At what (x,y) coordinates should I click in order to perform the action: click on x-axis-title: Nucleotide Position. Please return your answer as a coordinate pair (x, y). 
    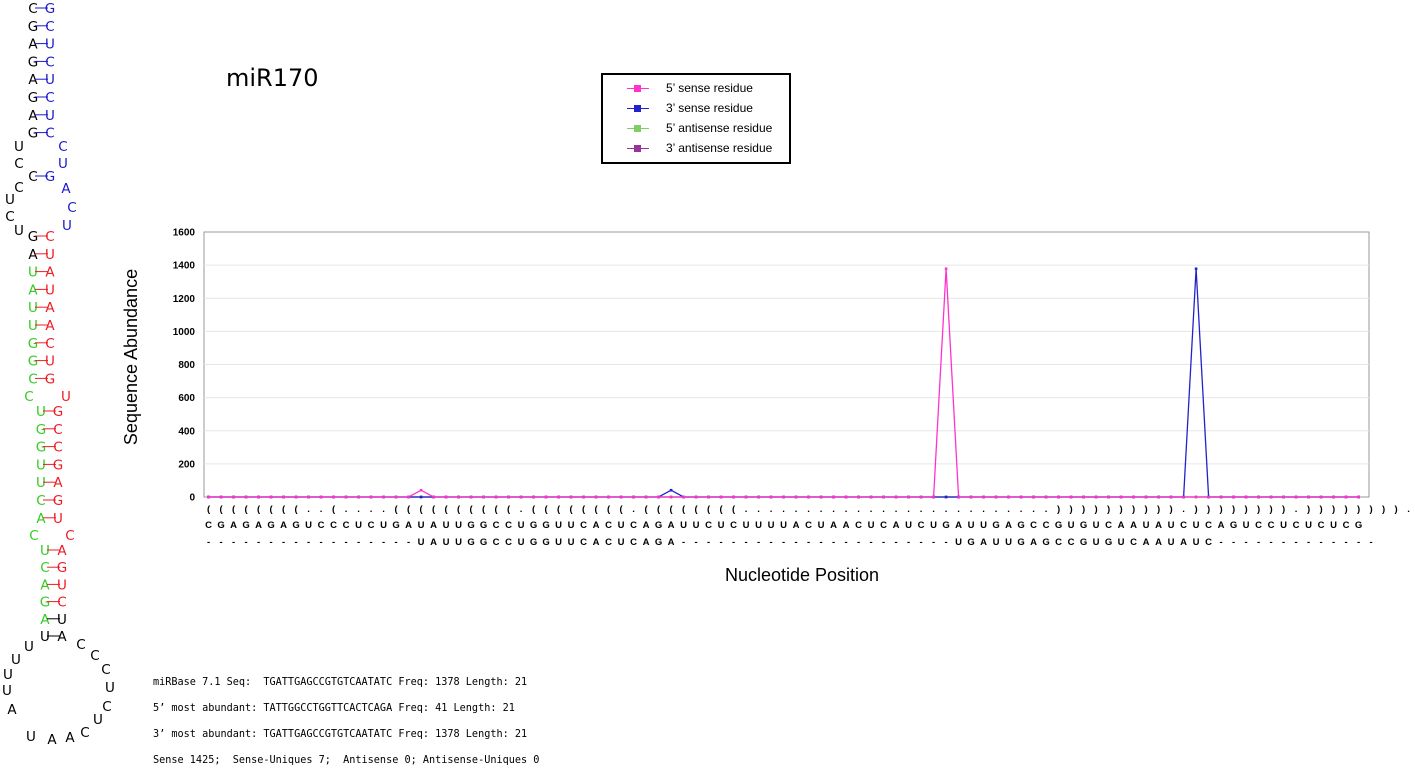
    Looking at the image, I should click on (802, 575).